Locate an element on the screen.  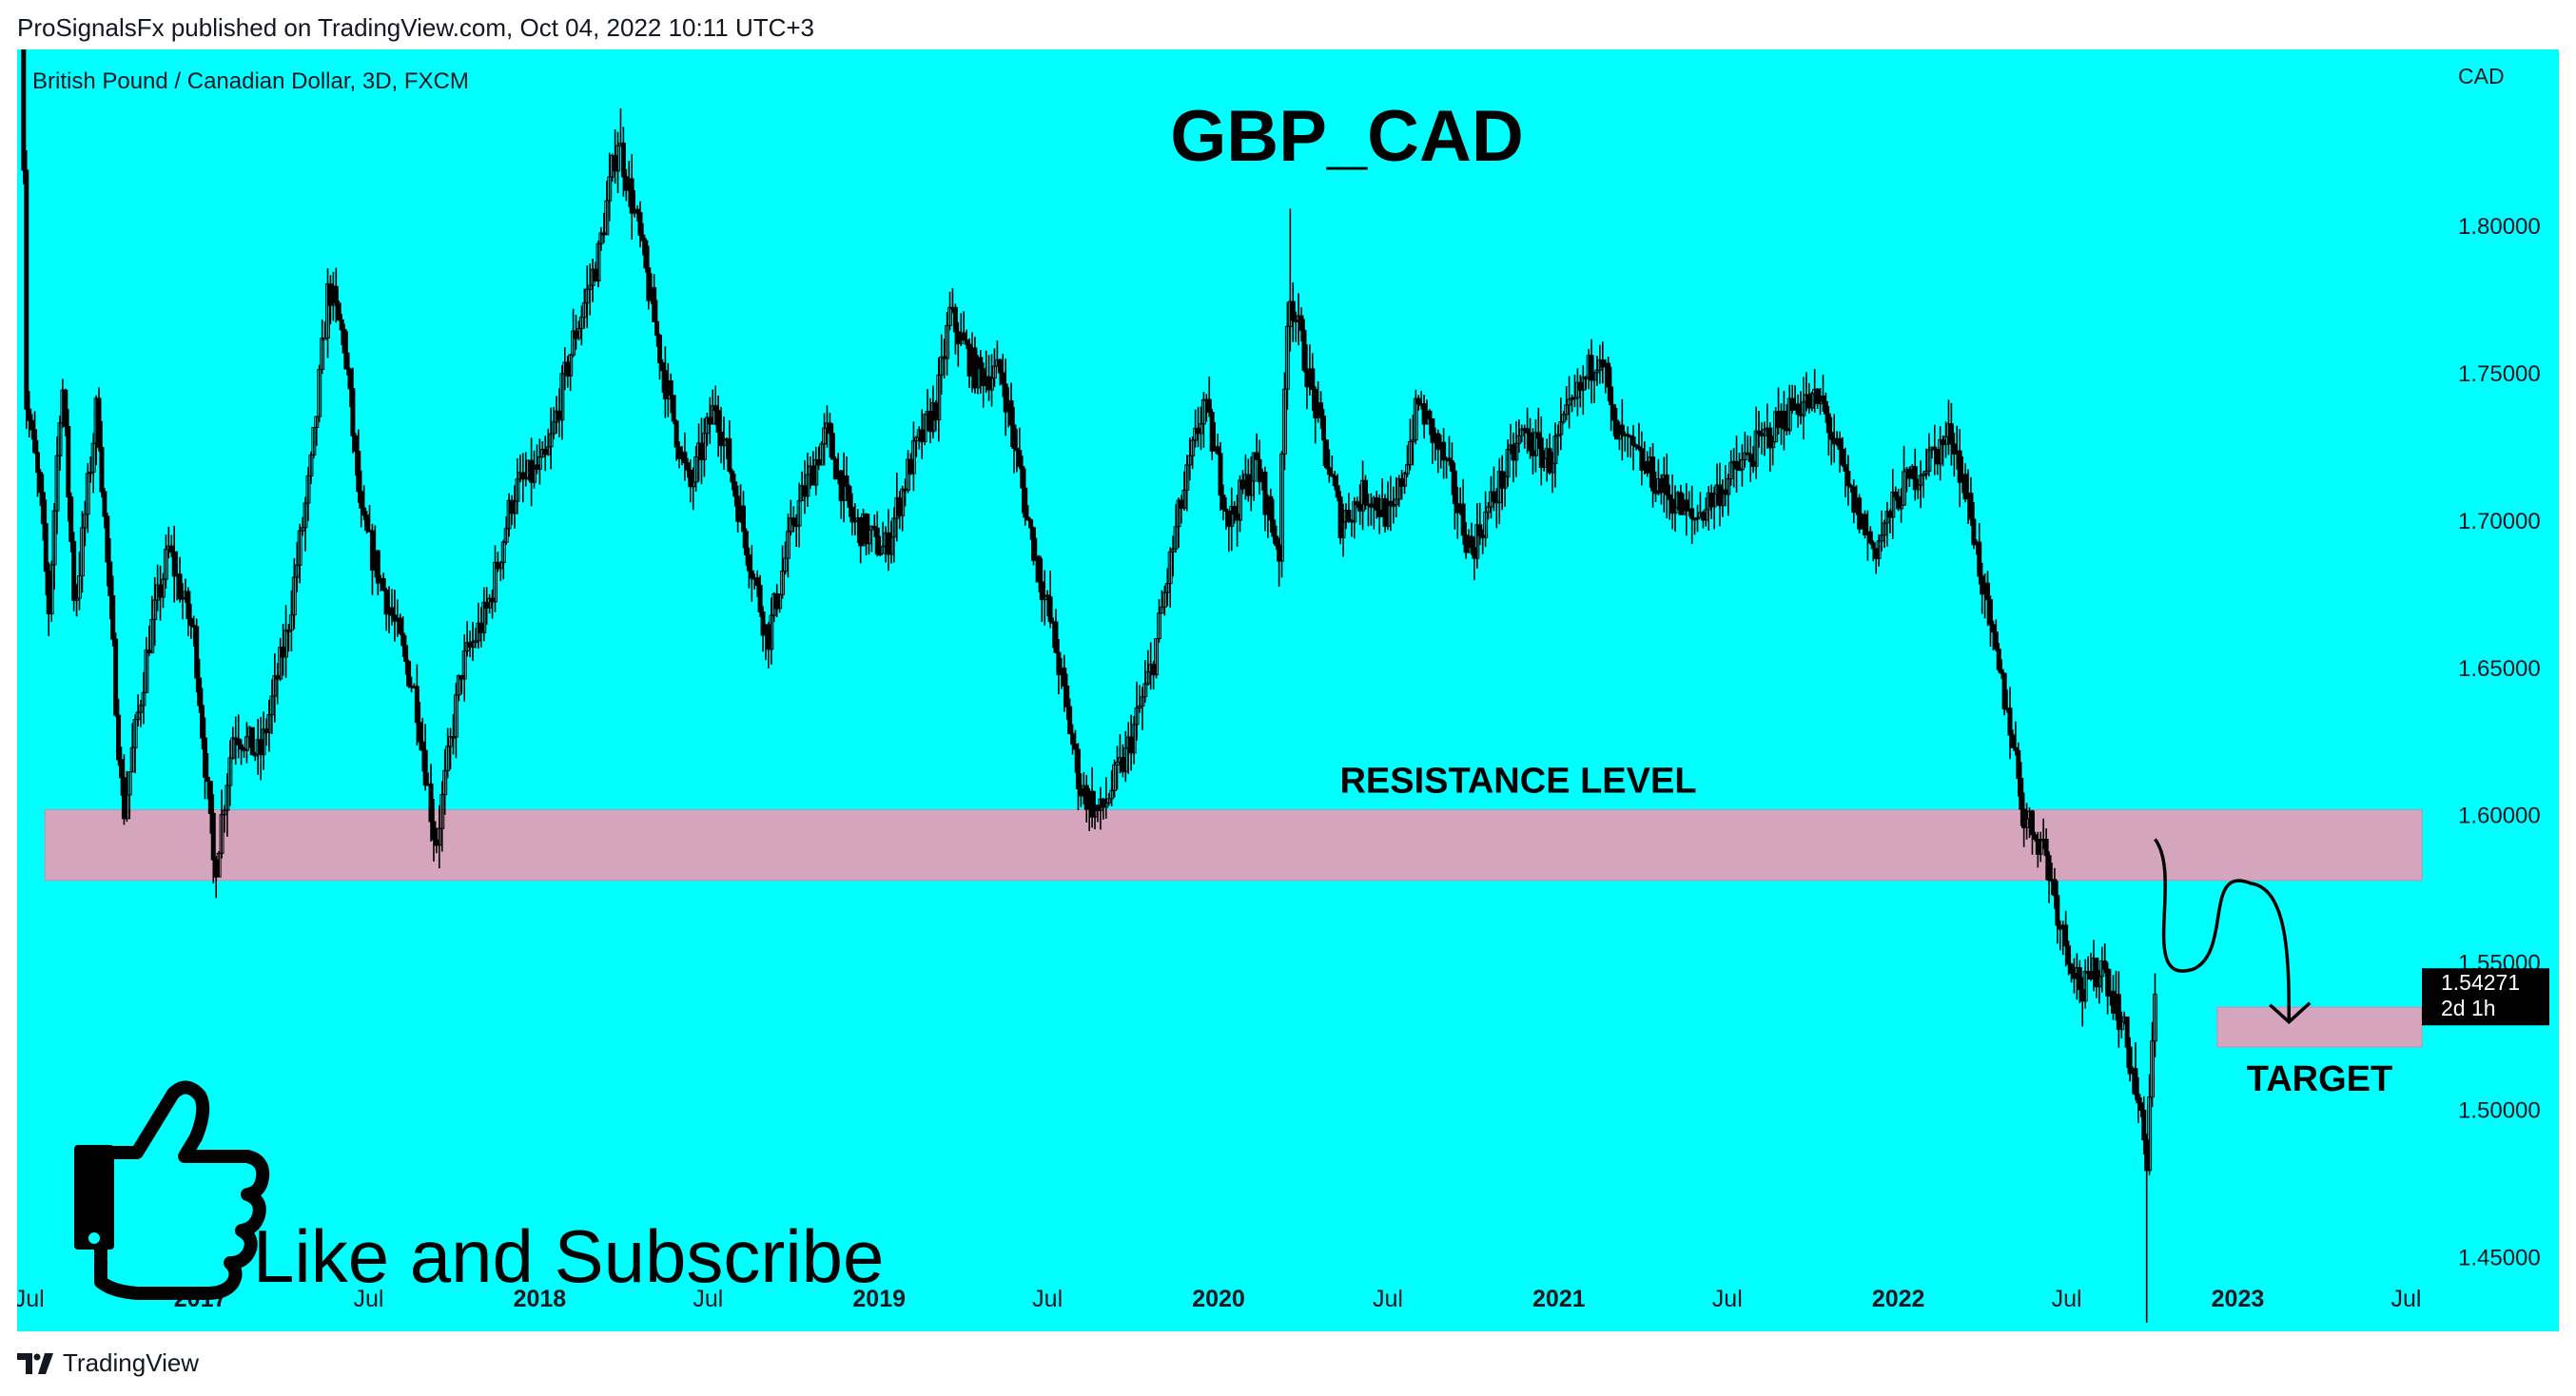
y-tick-label: 1.50000 is located at coordinates (2500, 1111).